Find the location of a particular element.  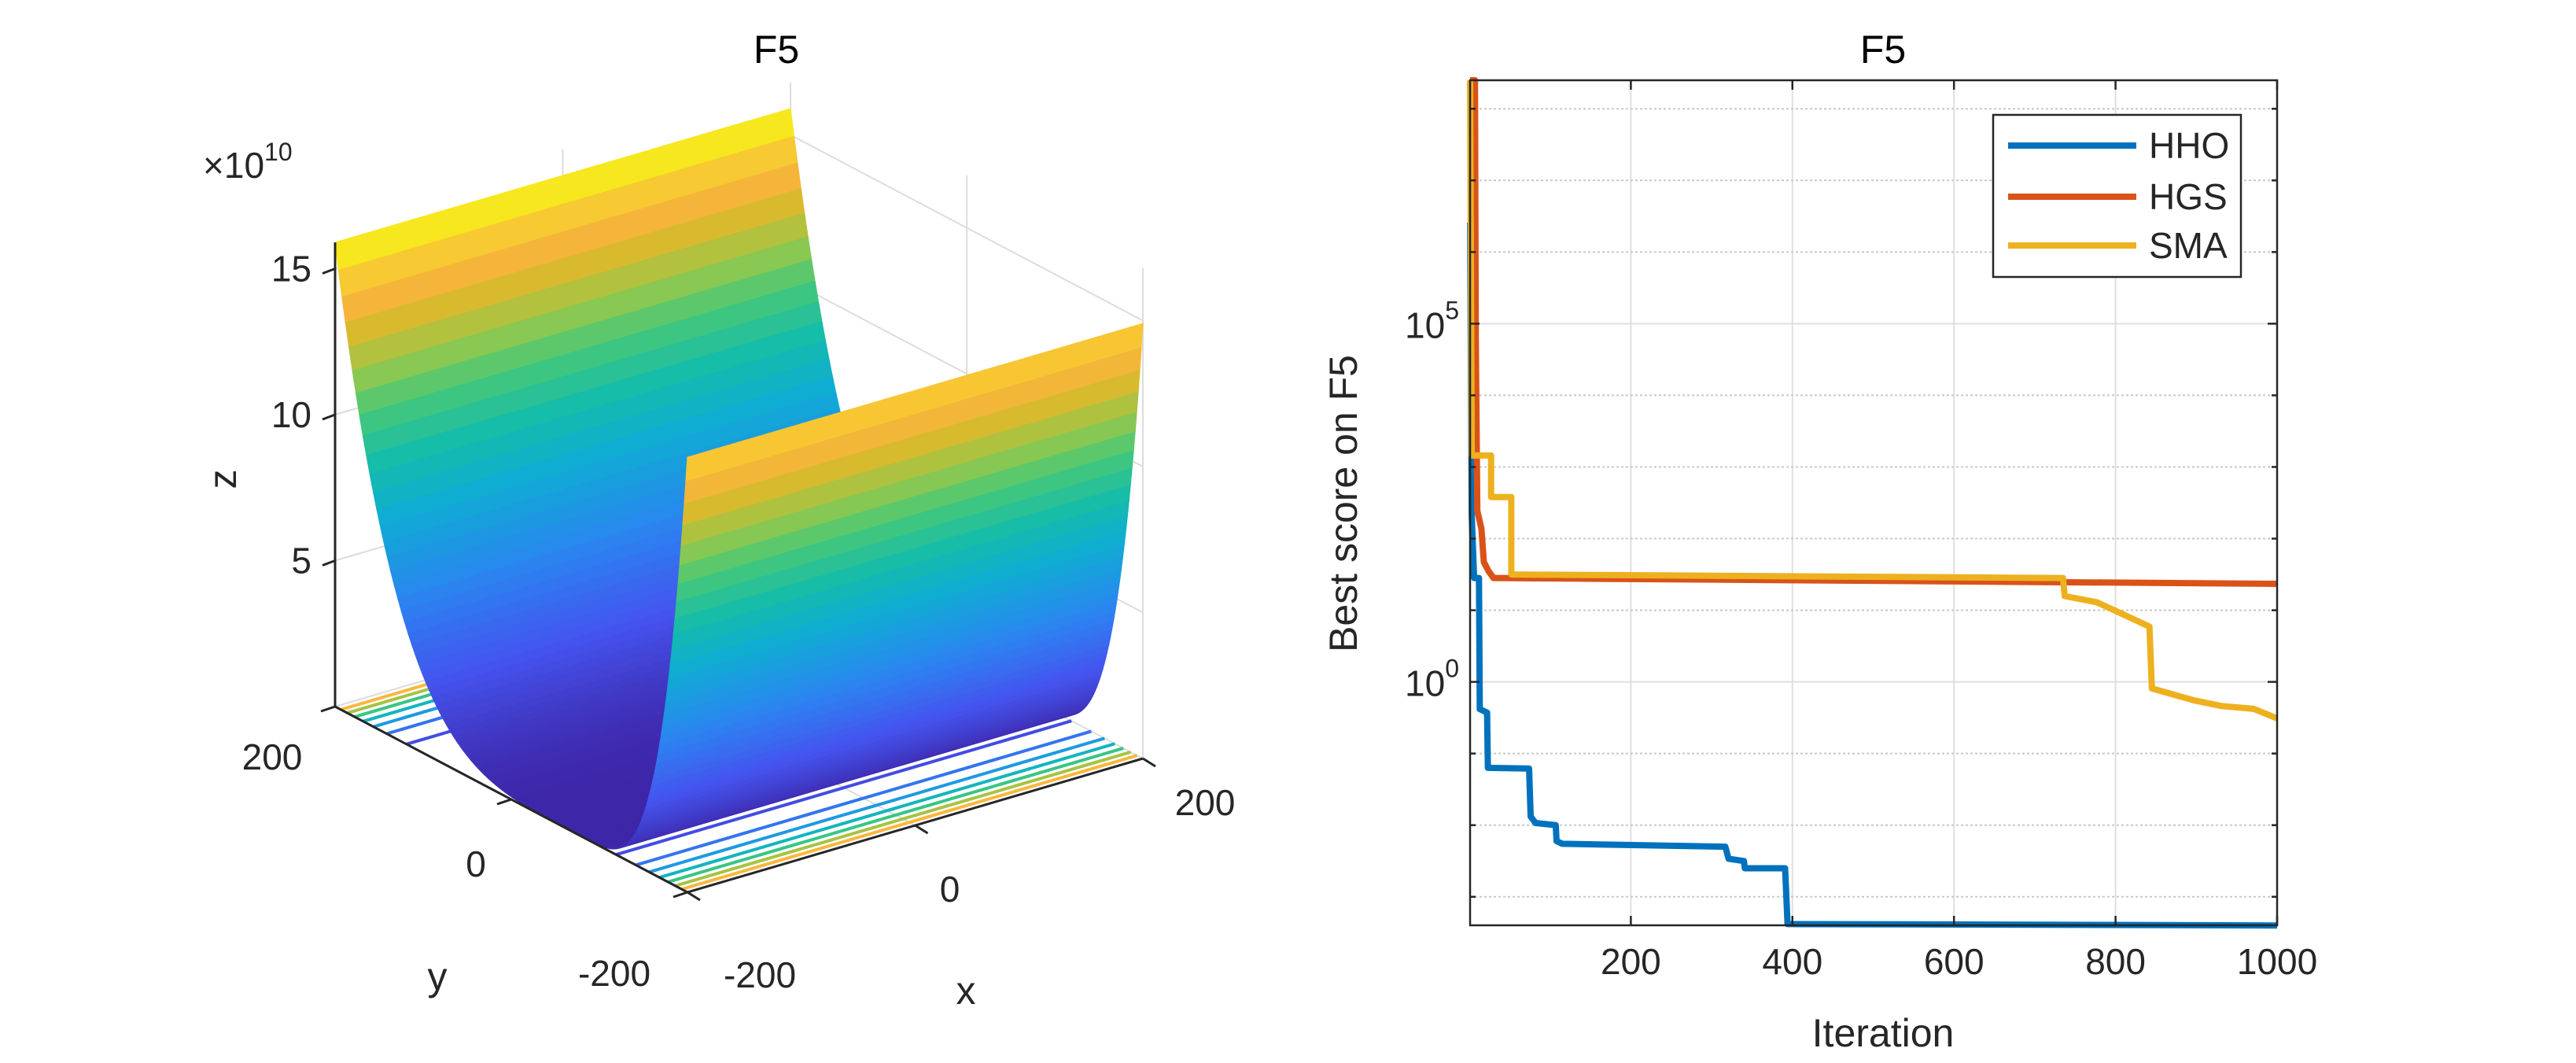

convergence-title: F5 is located at coordinates (1883, 50).